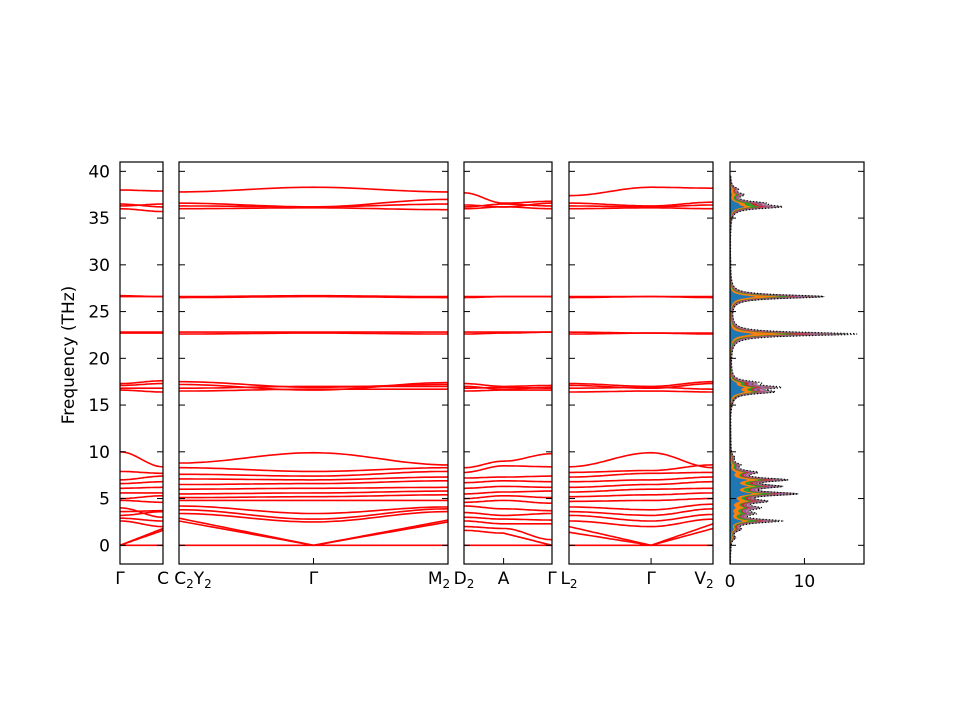  I want to click on x-tick-label: D2, so click(464, 580).